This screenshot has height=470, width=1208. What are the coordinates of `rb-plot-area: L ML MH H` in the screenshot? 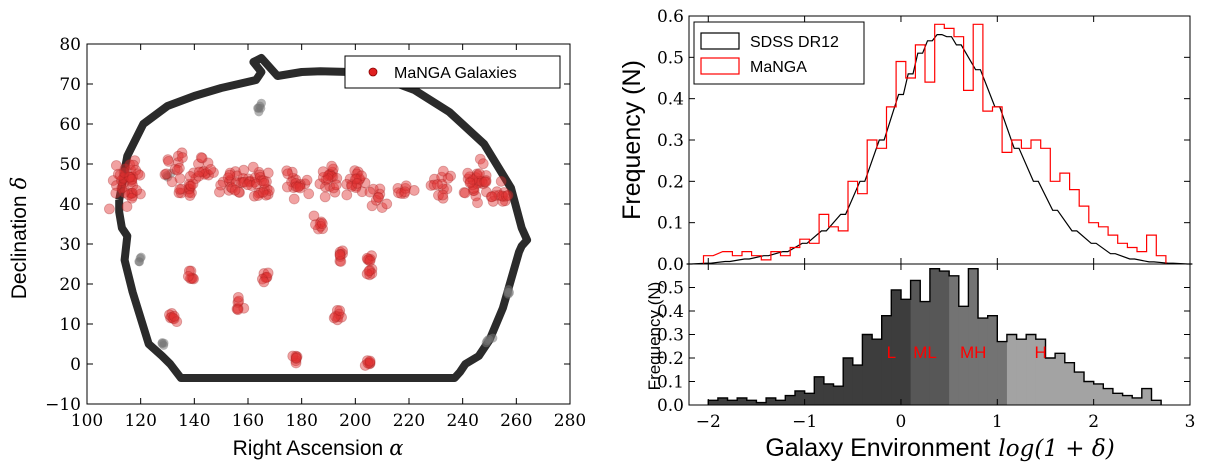 It's located at (934, 336).